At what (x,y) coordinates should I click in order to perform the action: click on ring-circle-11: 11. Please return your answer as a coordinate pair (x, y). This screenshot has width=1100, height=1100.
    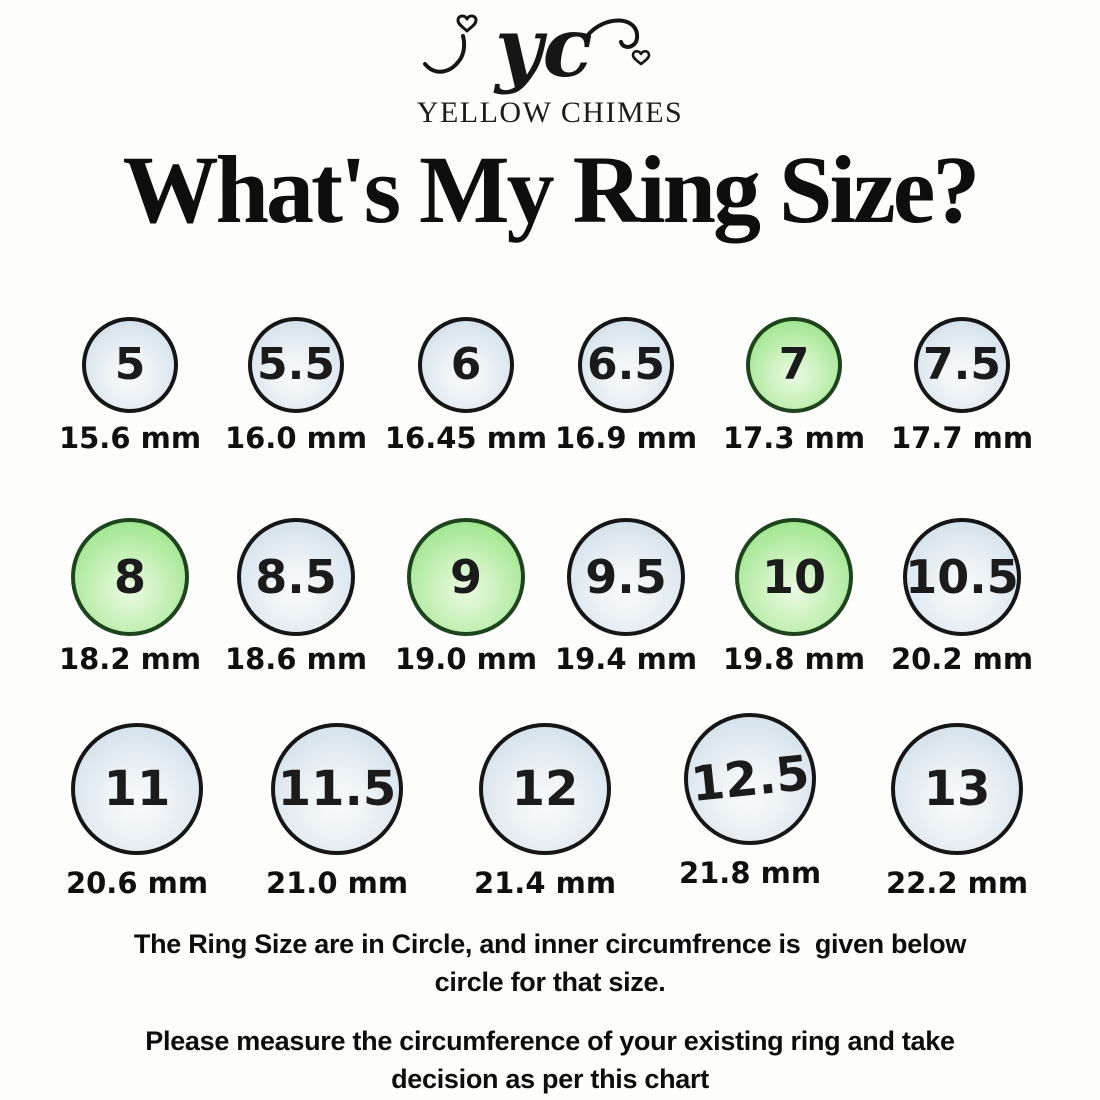
    Looking at the image, I should click on (137, 789).